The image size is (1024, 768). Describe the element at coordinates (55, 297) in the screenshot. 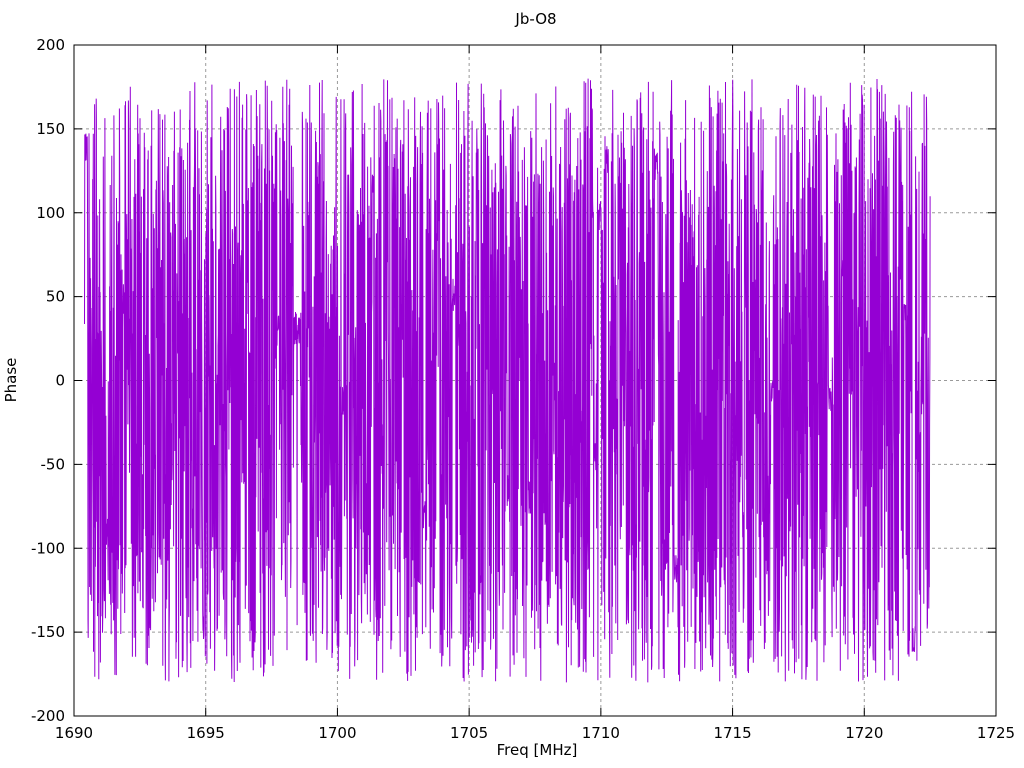

I see `y-tick-label: 50` at that location.